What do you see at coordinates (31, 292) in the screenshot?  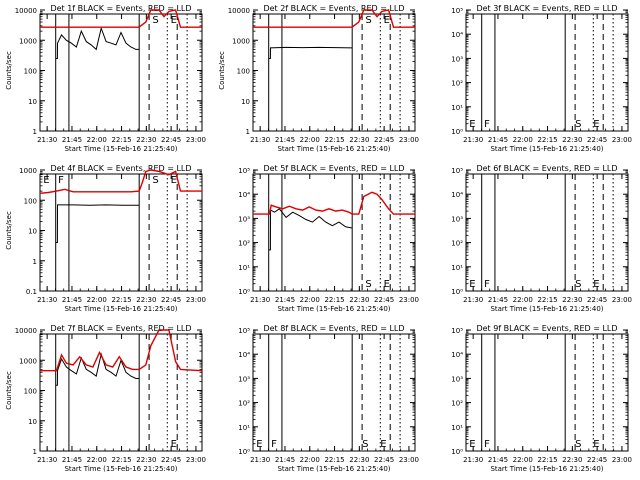 I see `y-tick-label: 0.1` at bounding box center [31, 292].